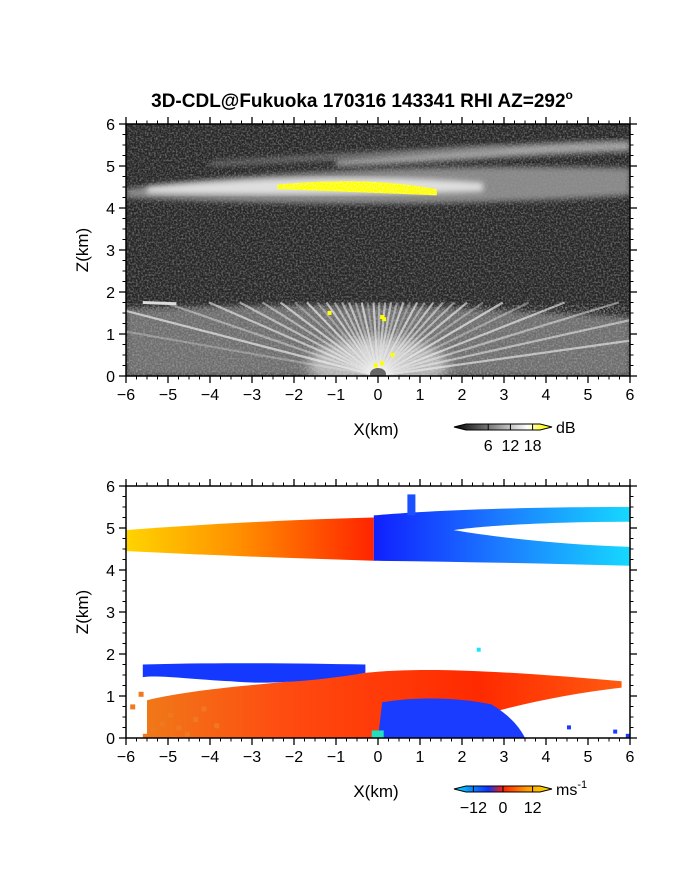  I want to click on upper-layer-west, so click(250, 539).